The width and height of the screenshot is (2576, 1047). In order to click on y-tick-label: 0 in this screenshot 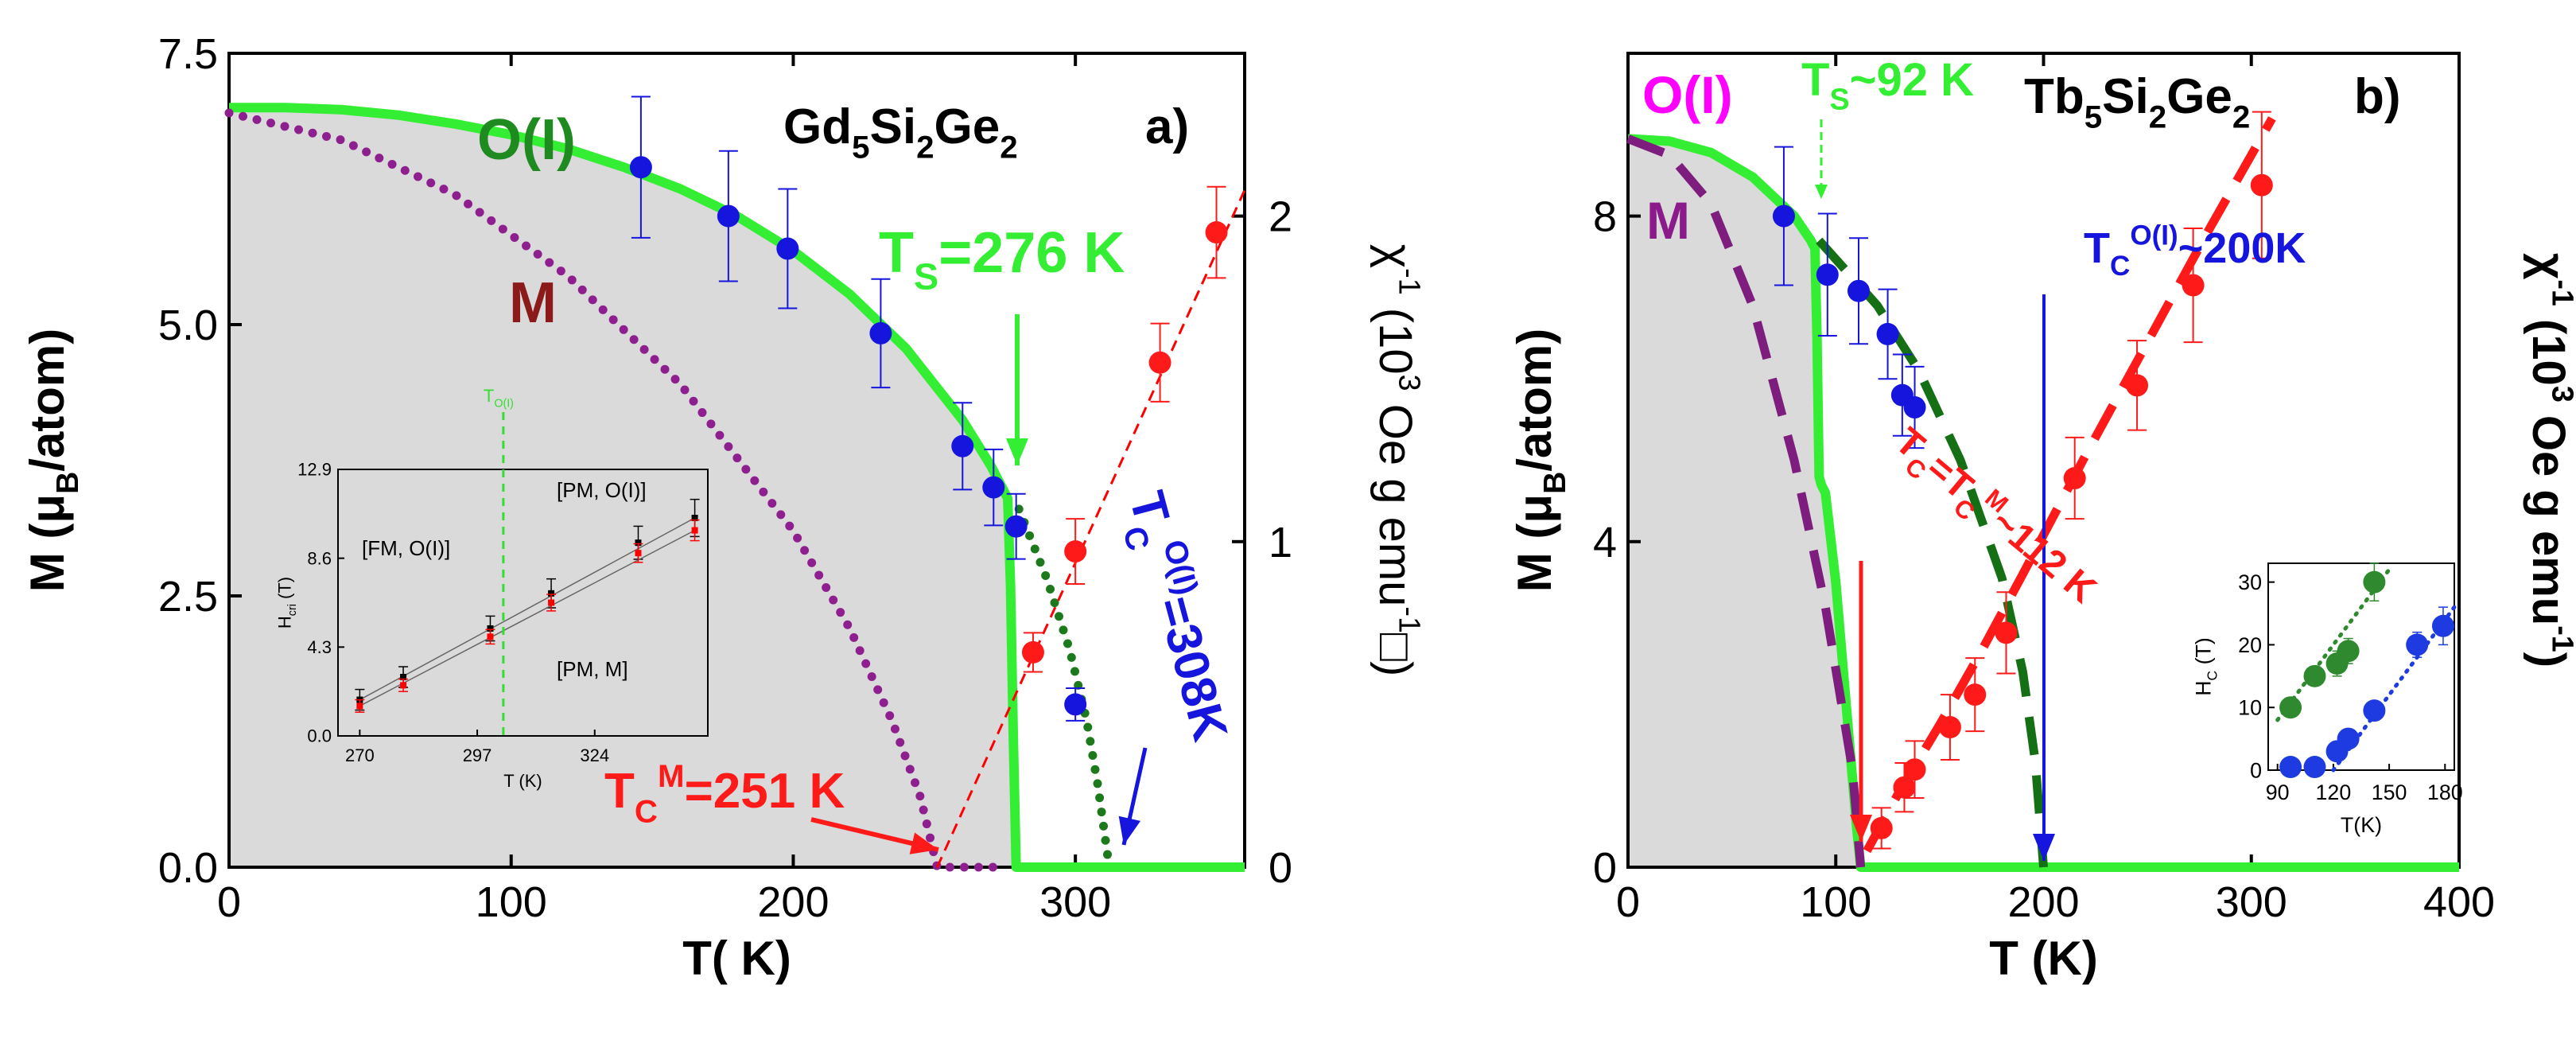, I will do `click(1605, 868)`.